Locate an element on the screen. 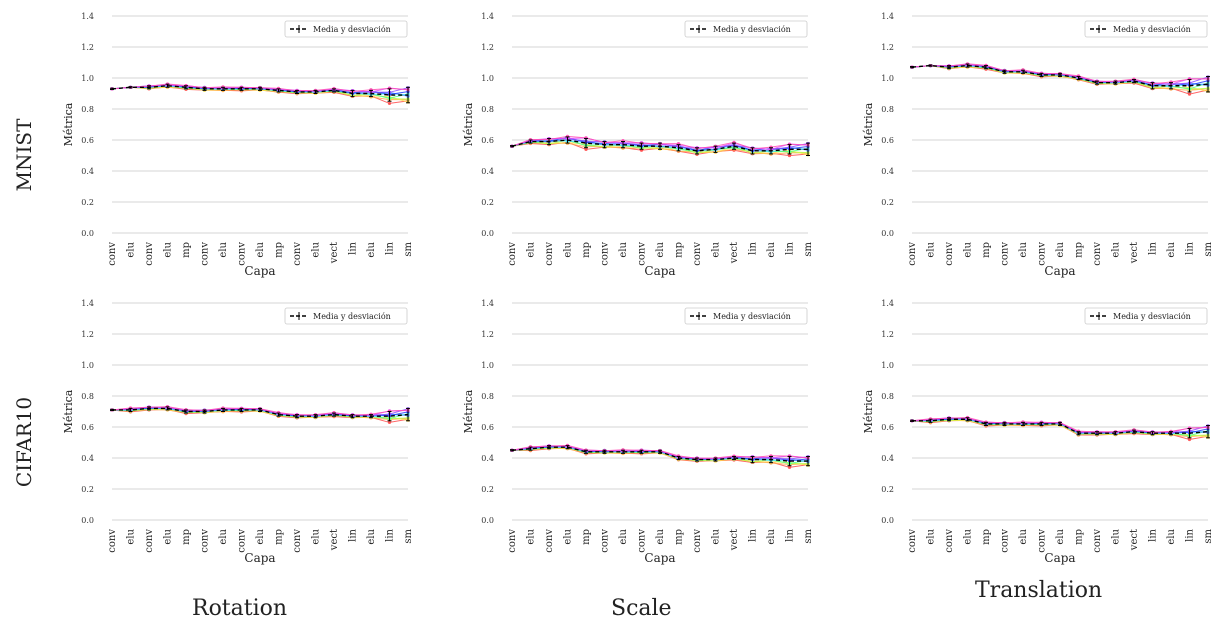  series-line is located at coordinates (1060, 78).